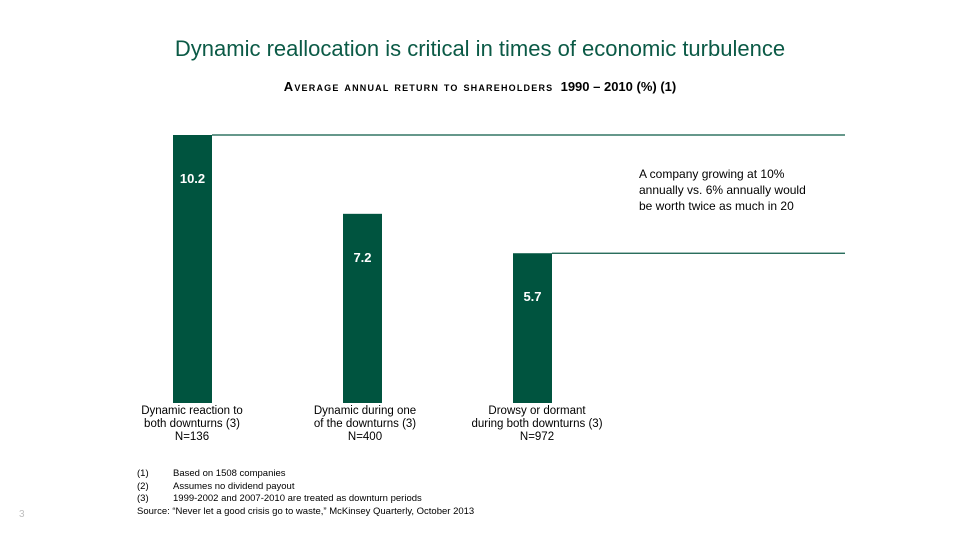 This screenshot has width=960, height=540. Describe the element at coordinates (143, 473) in the screenshot. I see `footnote-number: (1)` at that location.